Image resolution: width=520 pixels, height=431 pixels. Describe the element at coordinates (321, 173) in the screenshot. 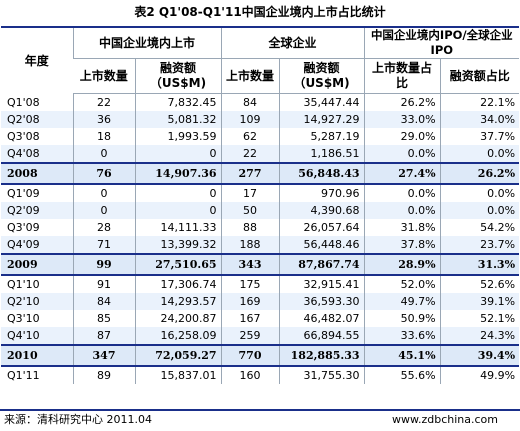

I see `gl-amount-cell: 56,848.43` at that location.